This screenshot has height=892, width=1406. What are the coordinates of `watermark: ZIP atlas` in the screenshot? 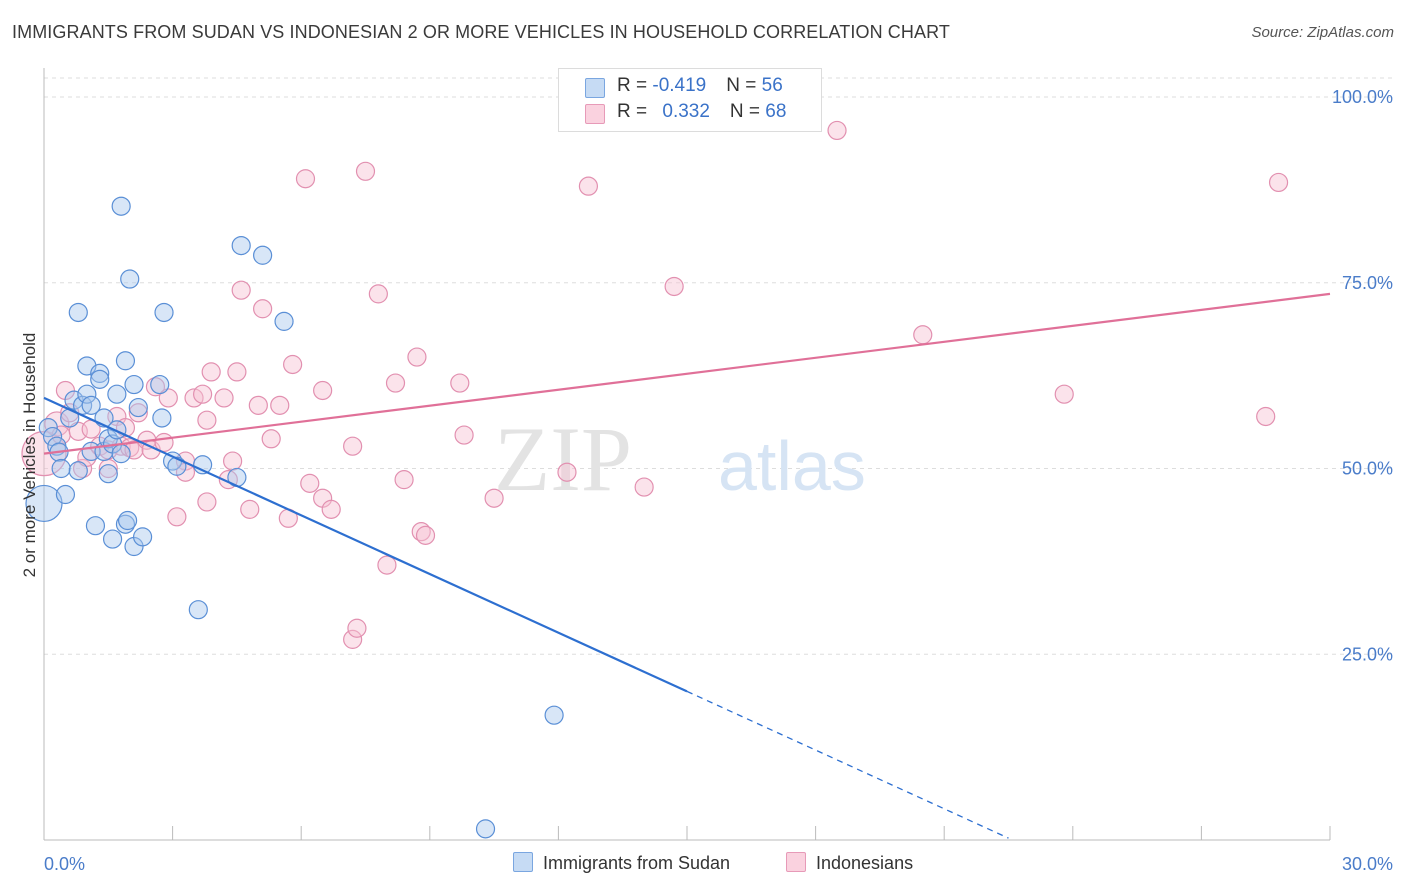 It's located at (680, 459).